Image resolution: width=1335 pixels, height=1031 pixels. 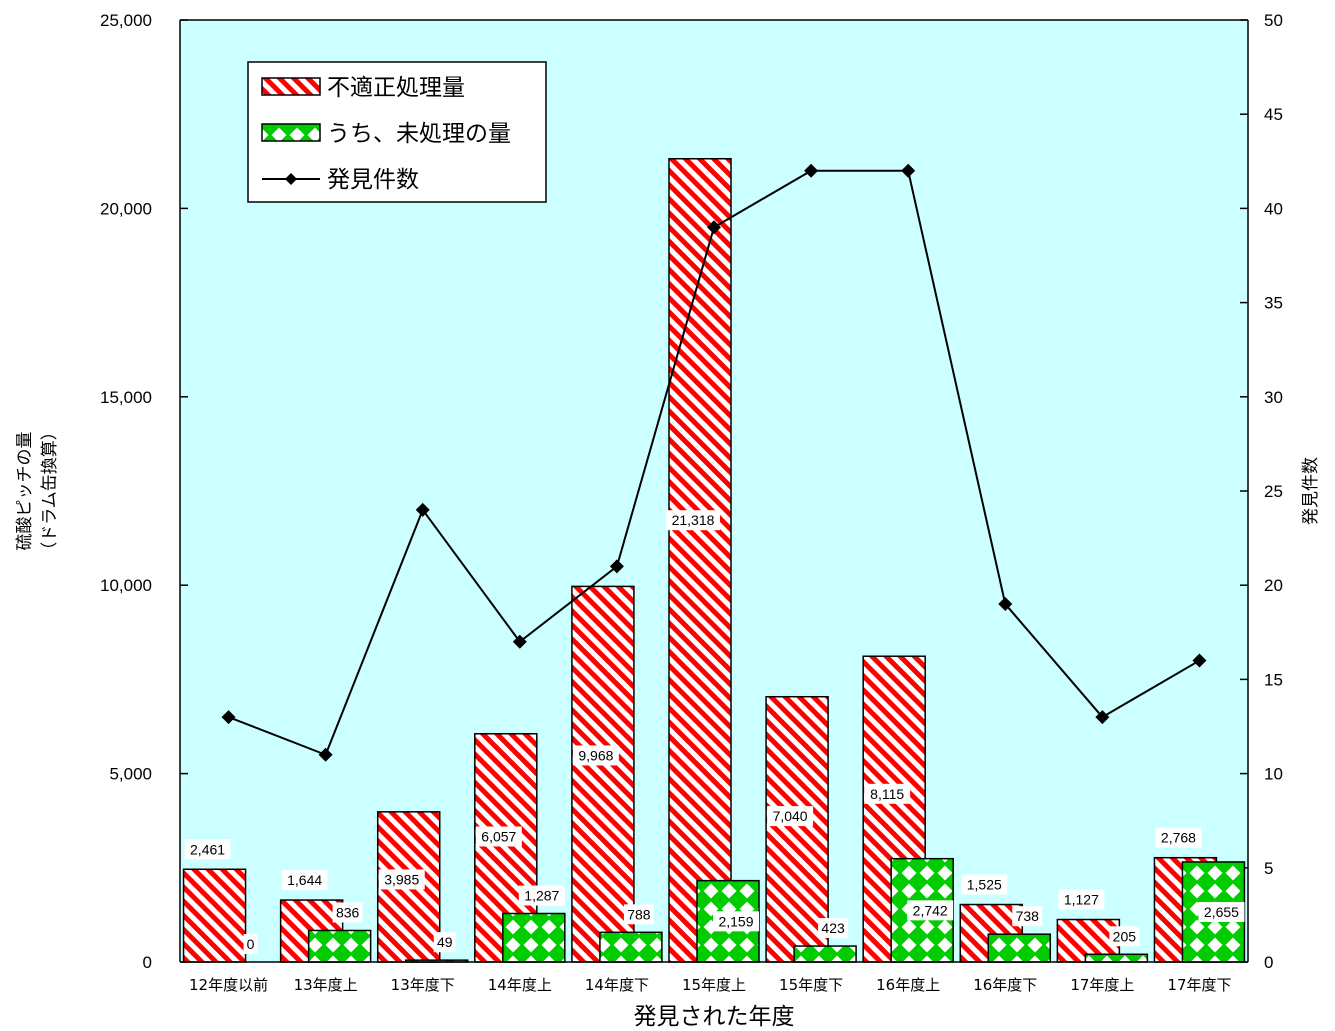 I want to click on x-axis-title: 発見された年度, so click(x=714, y=1017).